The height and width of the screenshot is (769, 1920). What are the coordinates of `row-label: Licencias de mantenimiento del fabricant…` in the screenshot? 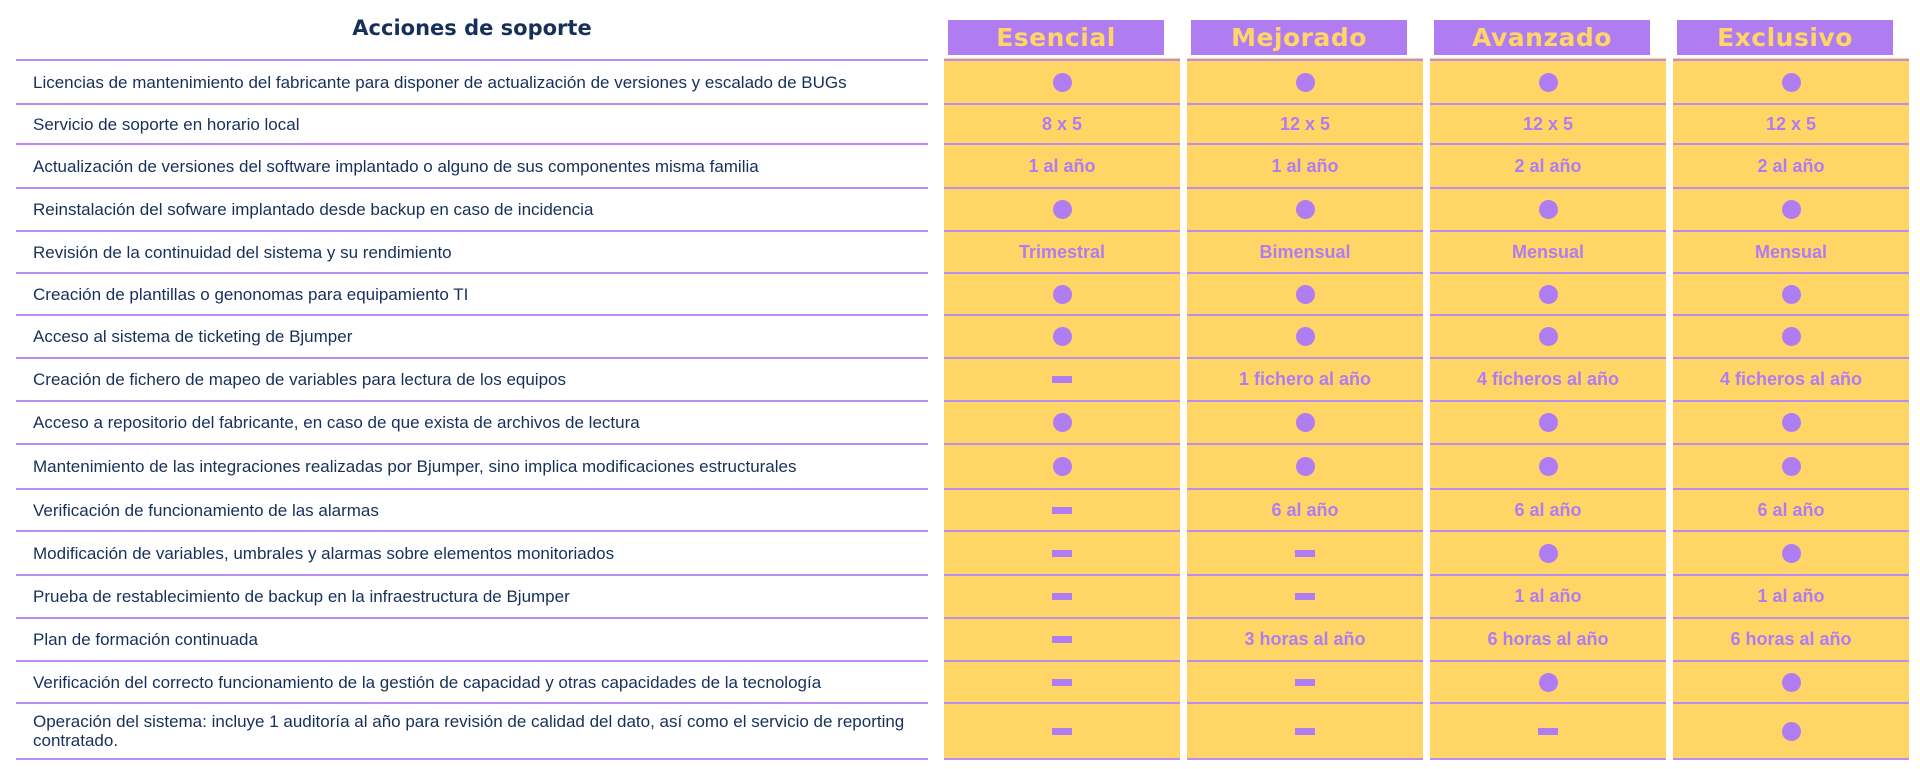 It's located at (440, 82).